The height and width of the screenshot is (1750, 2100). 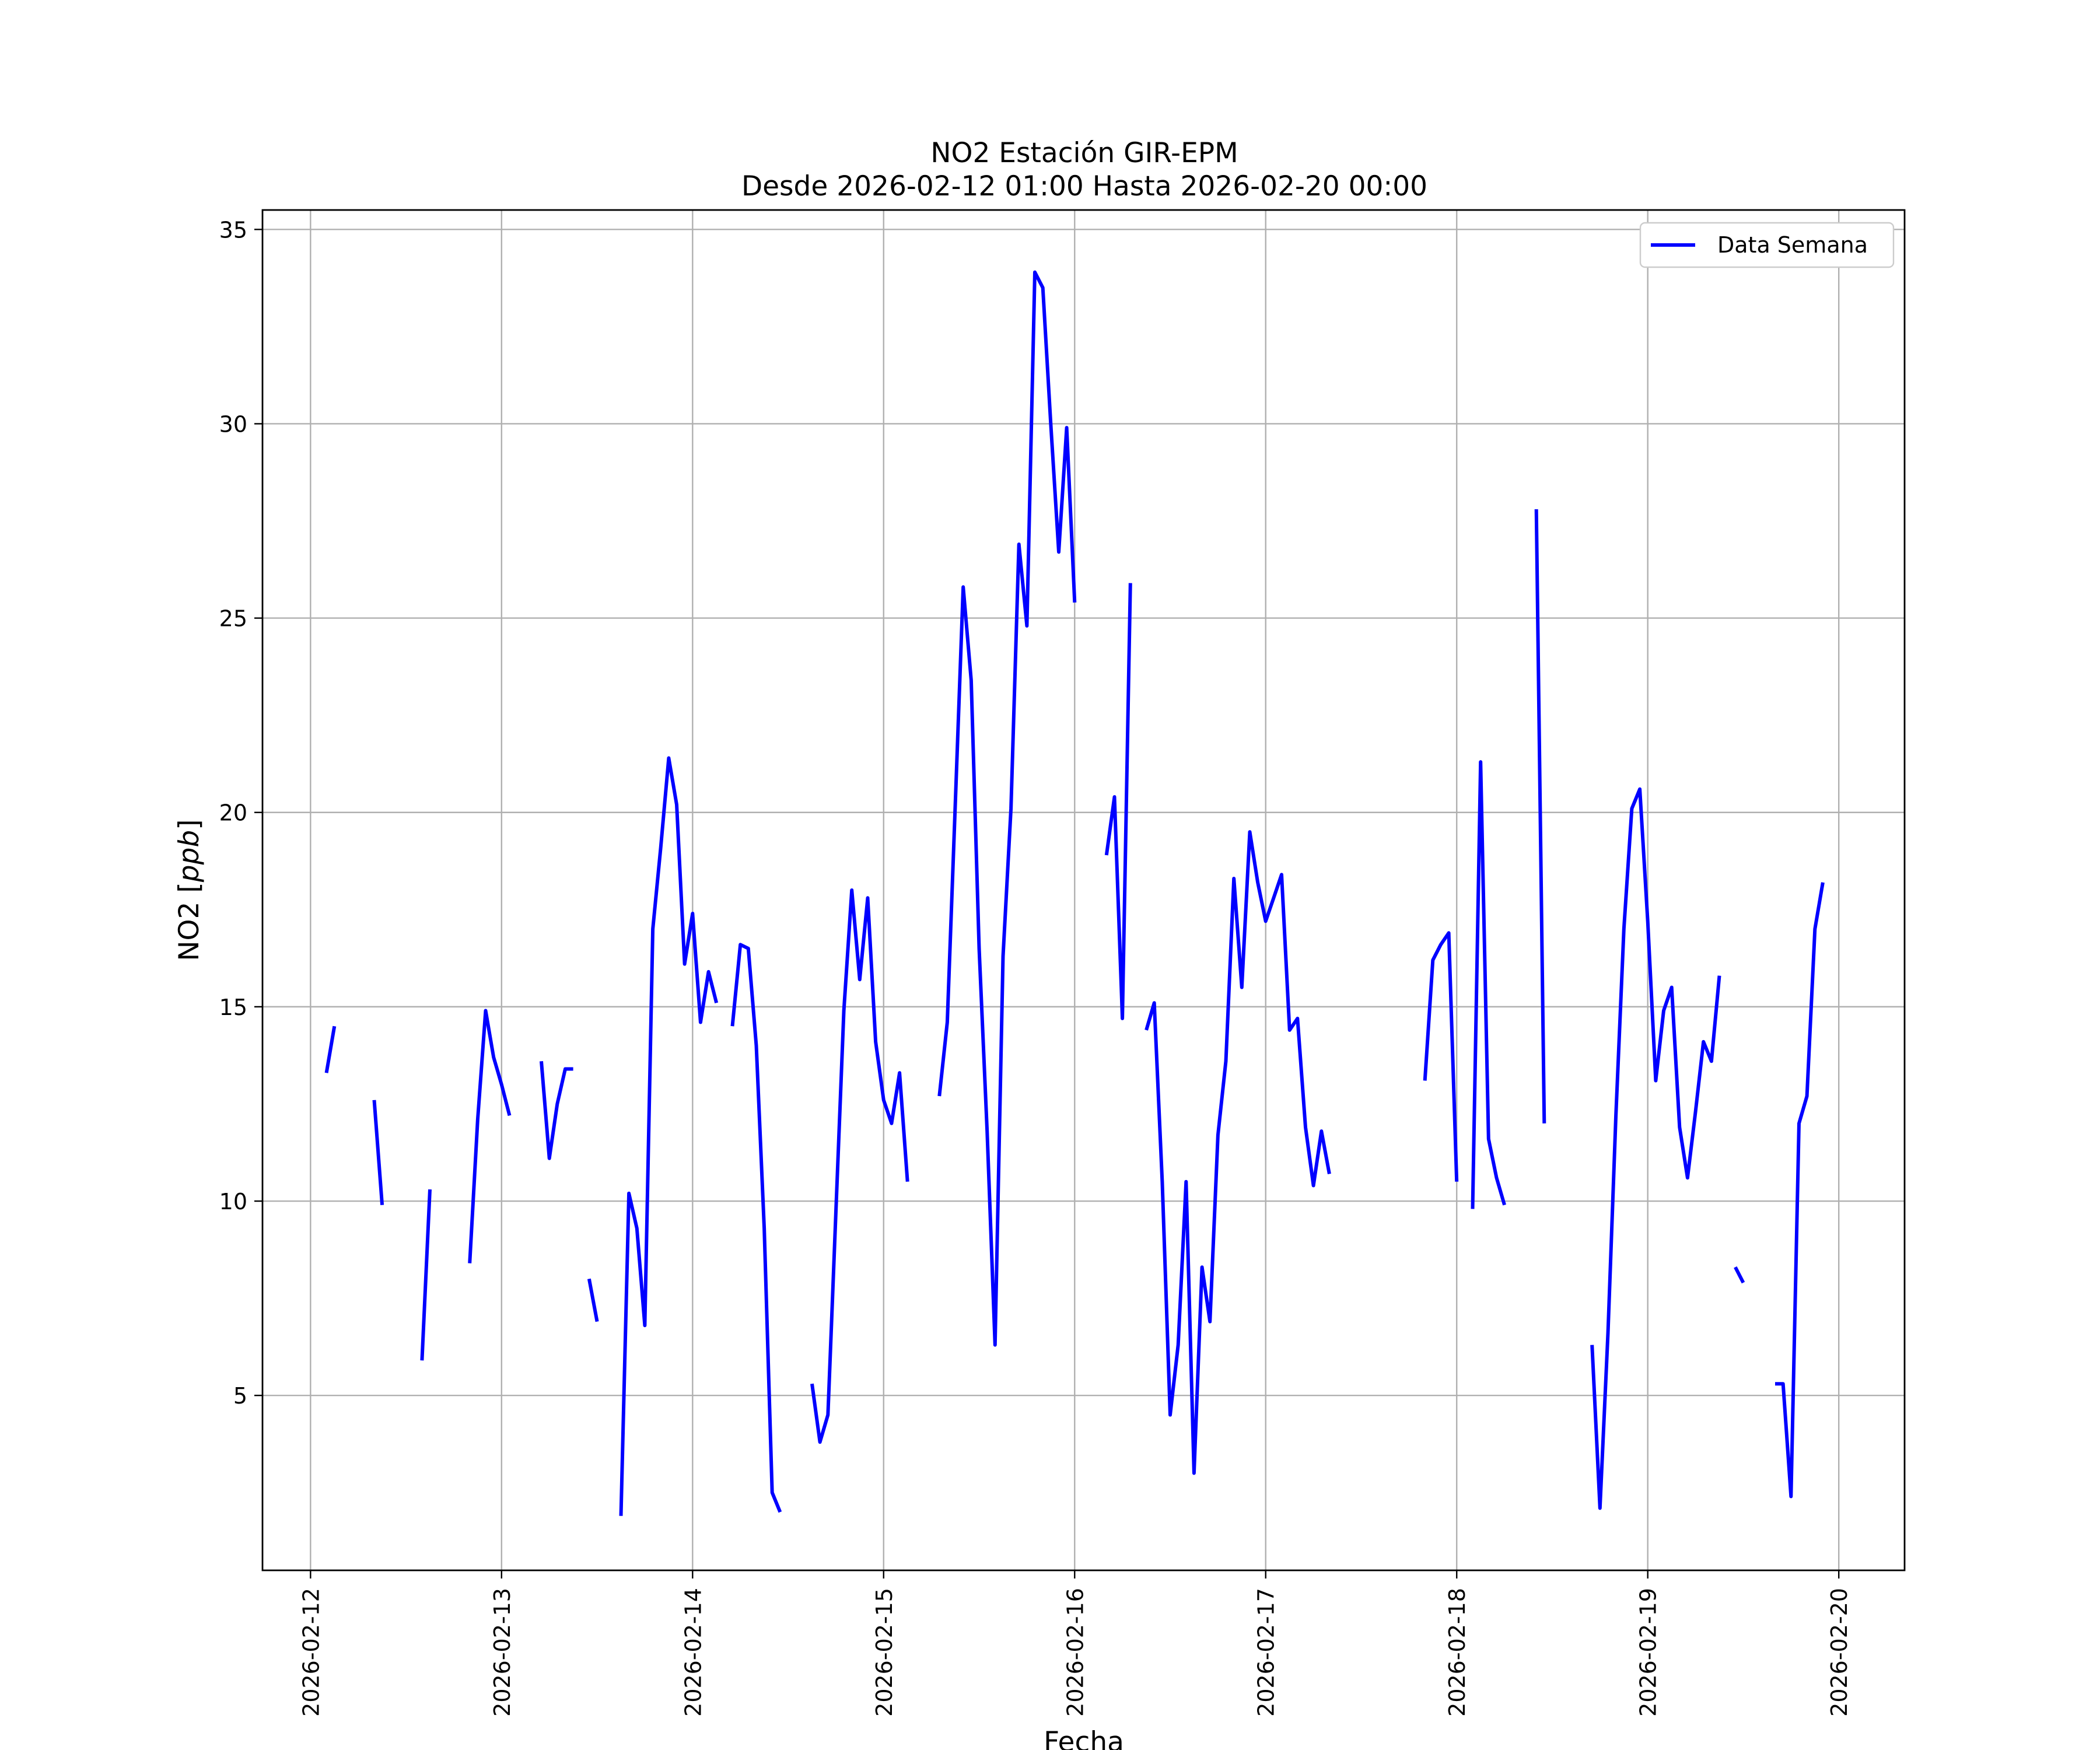 I want to click on x-tick-label: 2026-02-20, so click(x=1839, y=1652).